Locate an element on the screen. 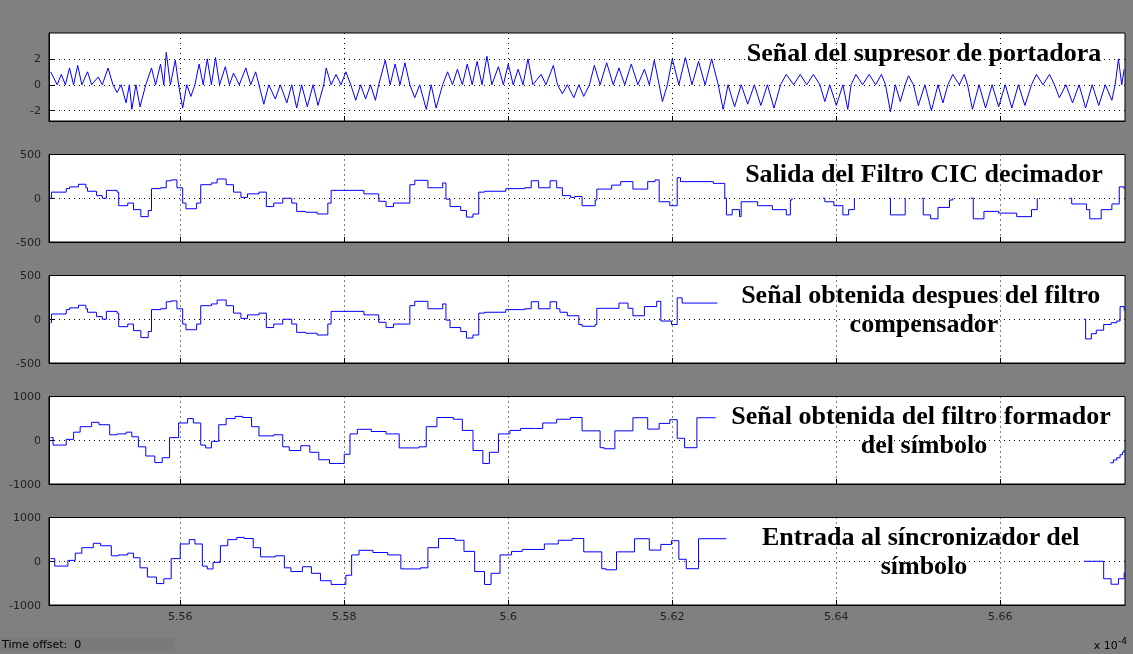  chart-title: Señal del supresor de portadora is located at coordinates (924, 52).